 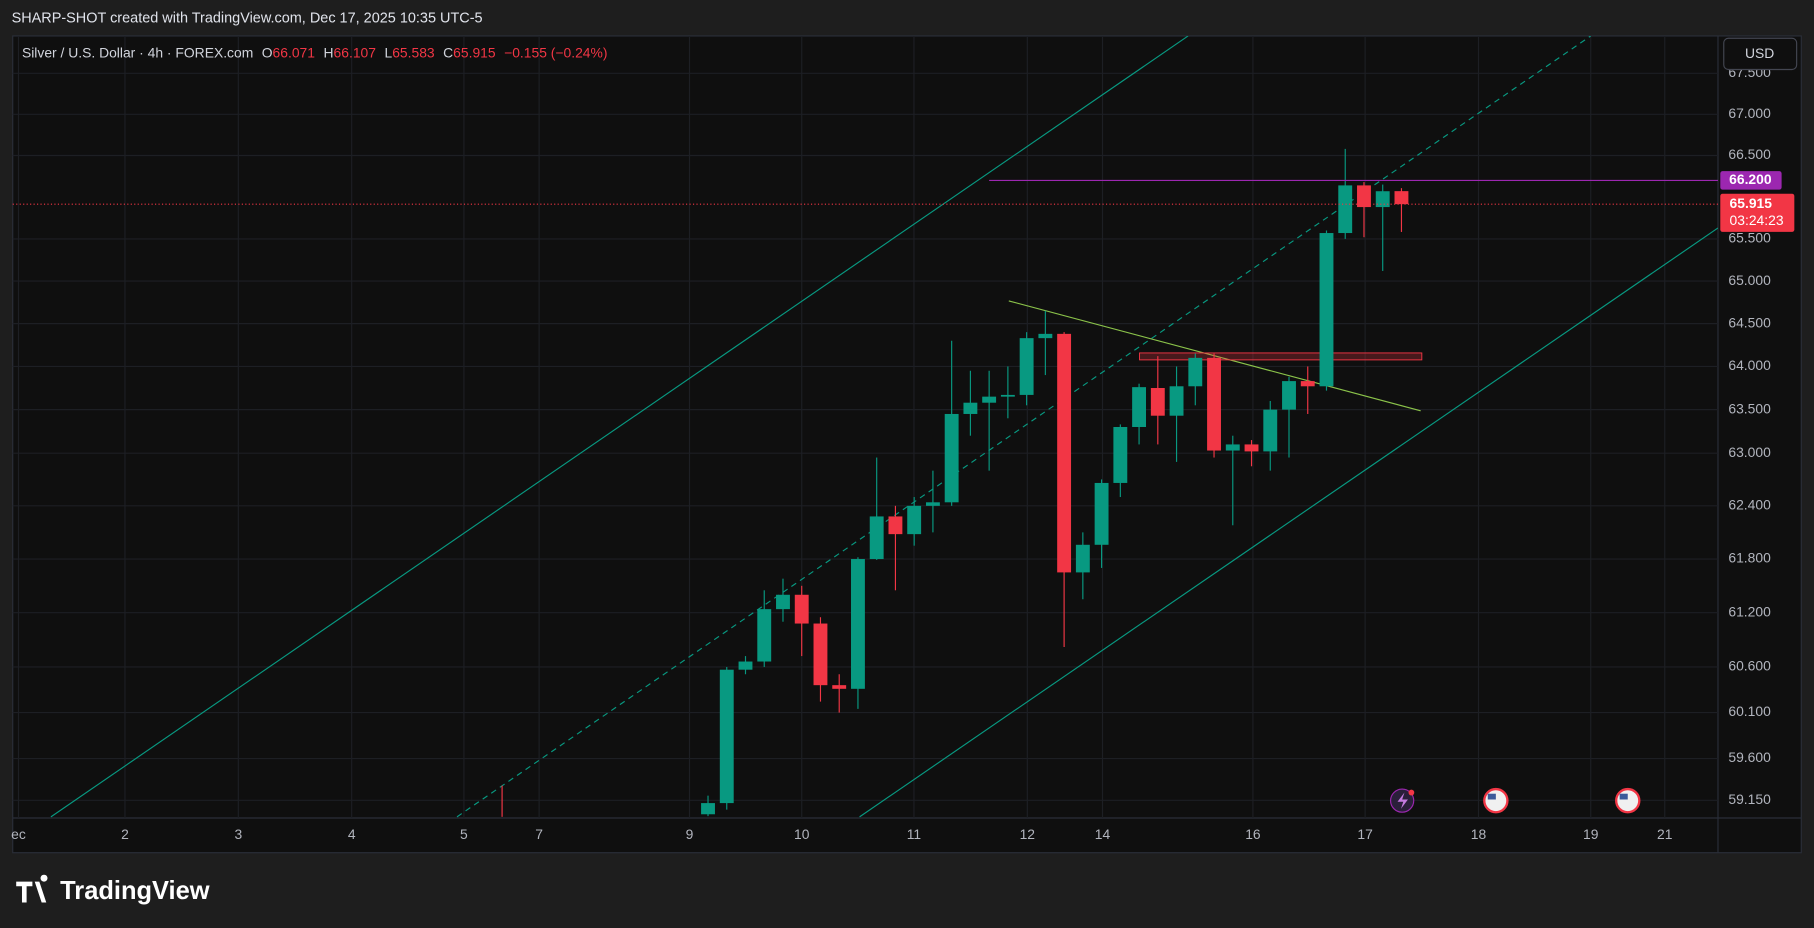 What do you see at coordinates (18, 834) in the screenshot?
I see `x-tick-label: ec` at bounding box center [18, 834].